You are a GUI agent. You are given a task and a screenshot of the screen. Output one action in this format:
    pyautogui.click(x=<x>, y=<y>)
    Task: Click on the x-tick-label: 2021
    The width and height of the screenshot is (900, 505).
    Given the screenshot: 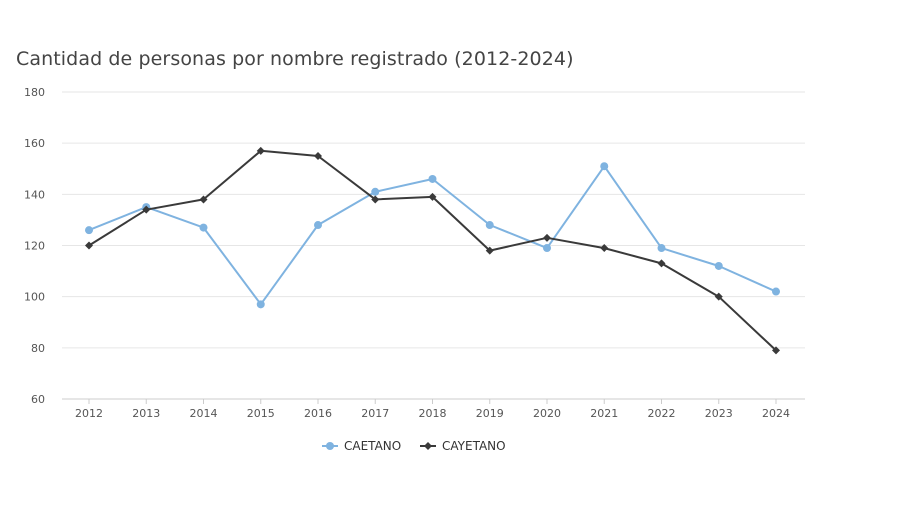 What is the action you would take?
    pyautogui.click(x=604, y=413)
    